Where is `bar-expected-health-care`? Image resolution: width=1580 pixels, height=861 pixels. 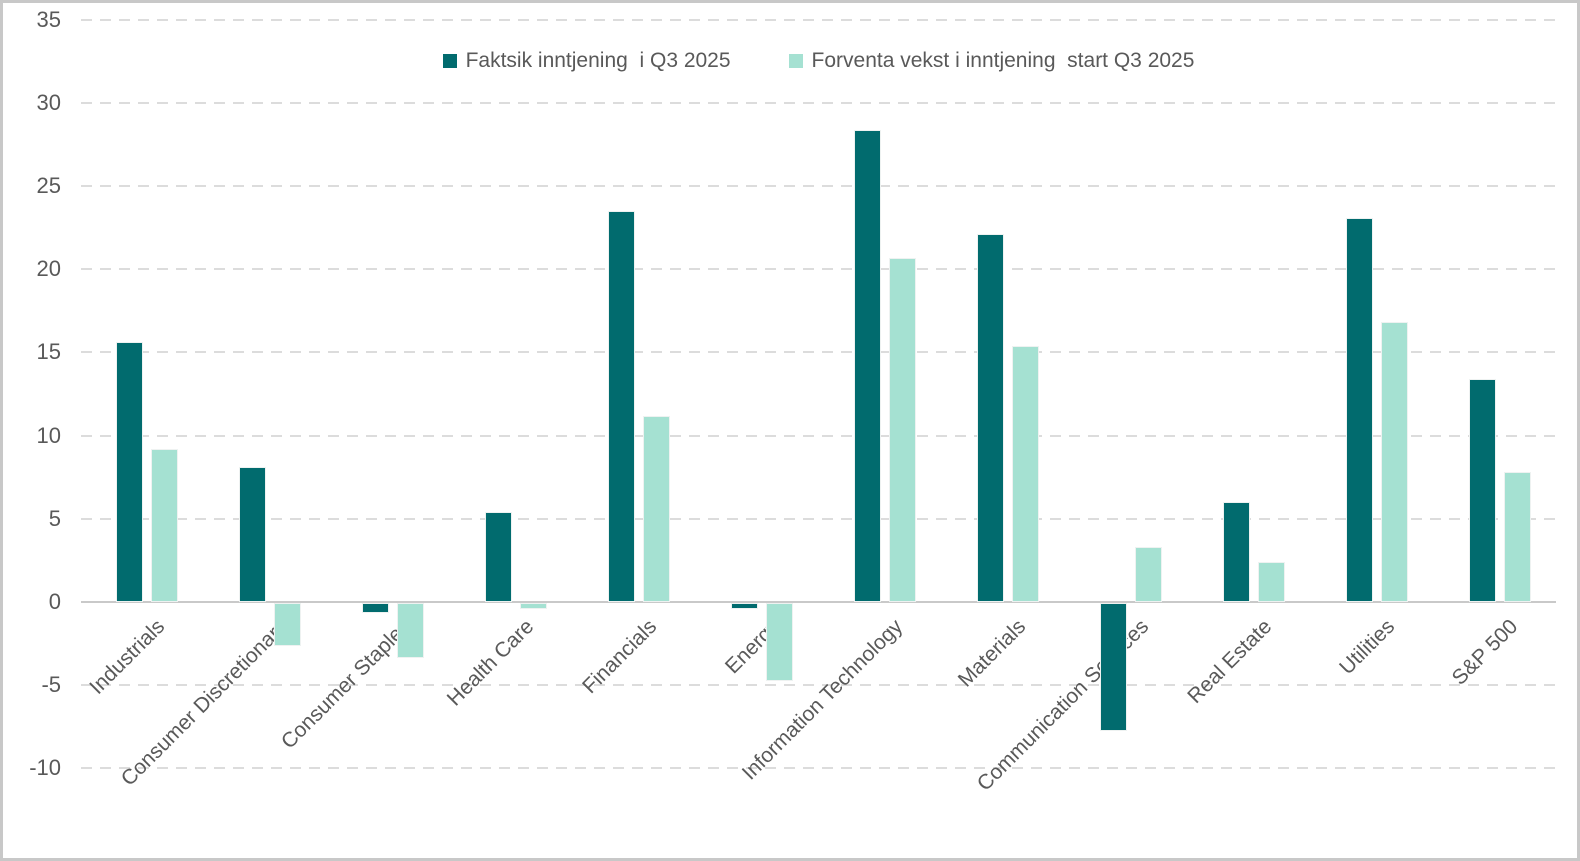
bar-expected-health-care is located at coordinates (534, 606).